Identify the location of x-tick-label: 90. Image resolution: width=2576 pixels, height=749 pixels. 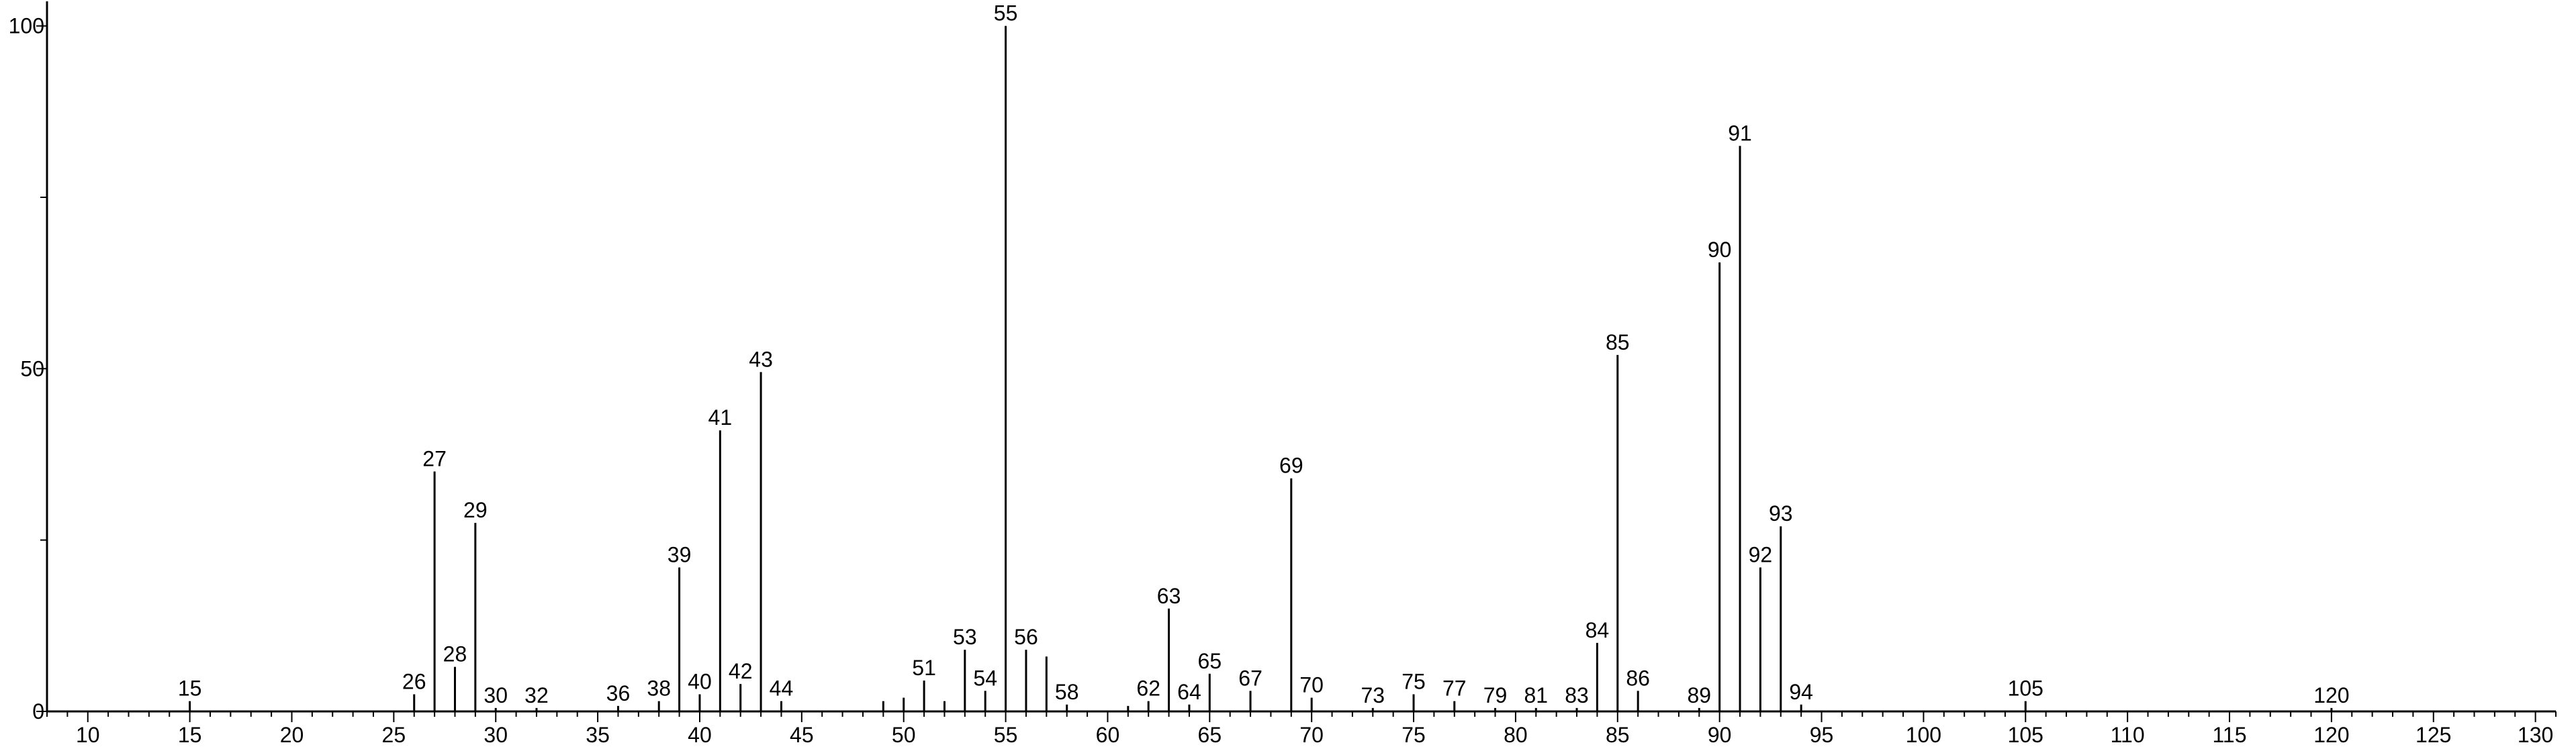
(1720, 735).